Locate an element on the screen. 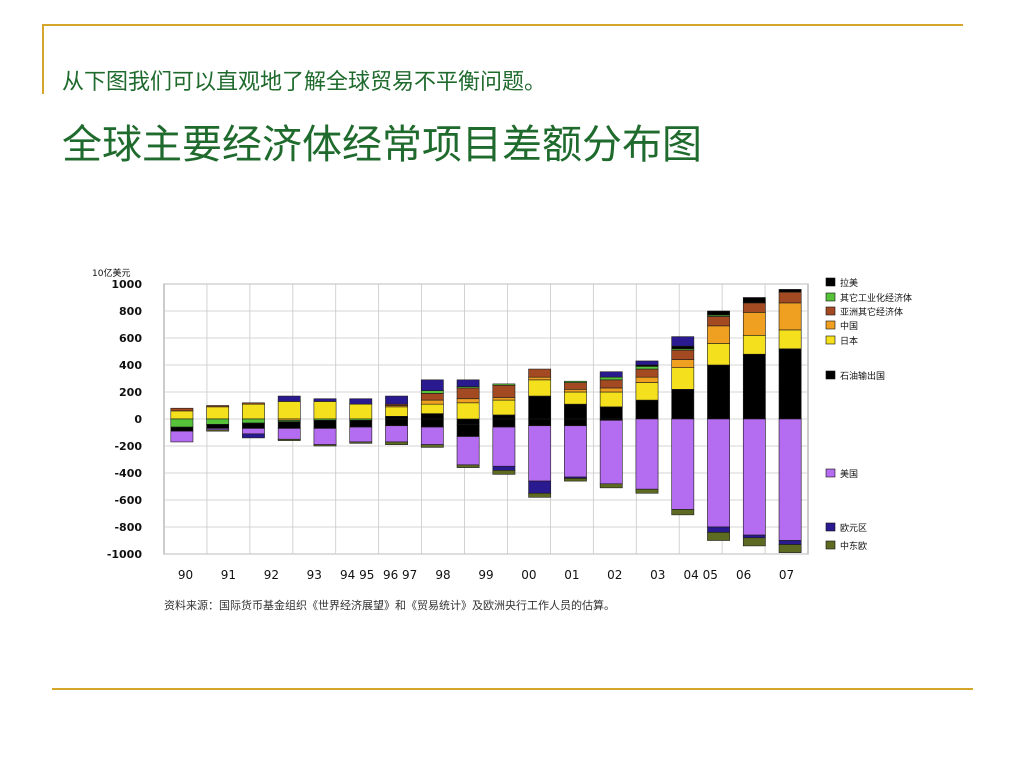  y-tick-label: -400 is located at coordinates (128, 473).